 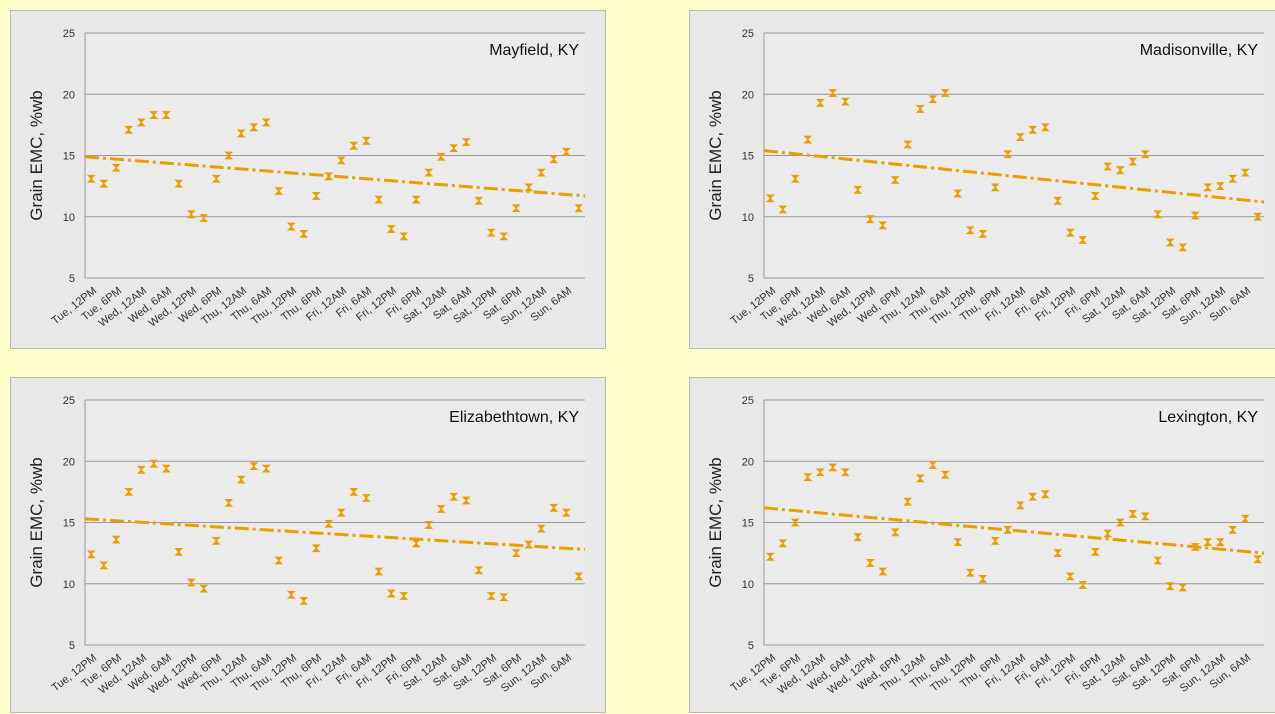 I want to click on y-tick-label: 5, so click(x=751, y=646).